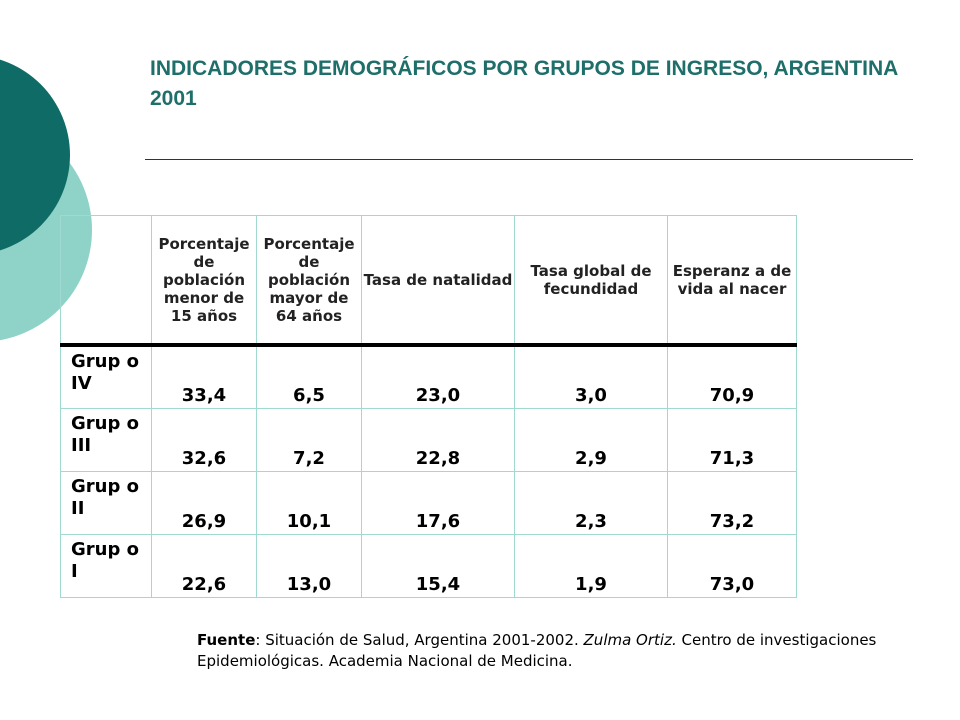  Describe the element at coordinates (732, 502) in the screenshot. I see `cell-value: 73,2` at that location.